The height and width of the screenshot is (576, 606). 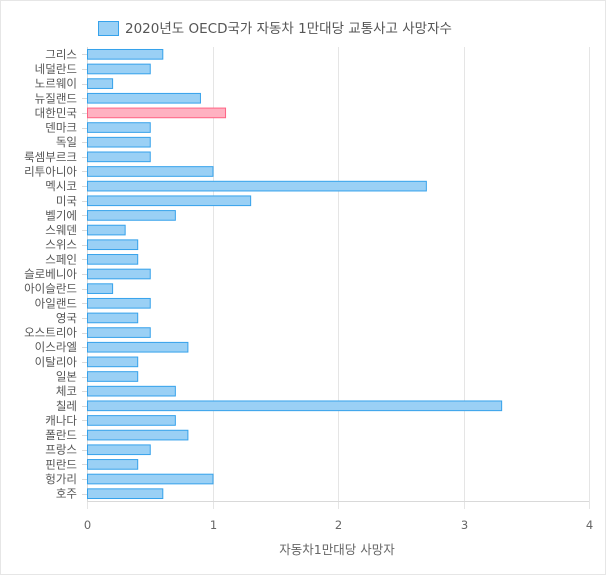 I want to click on y-tick-label: 폴란드, so click(x=61, y=435).